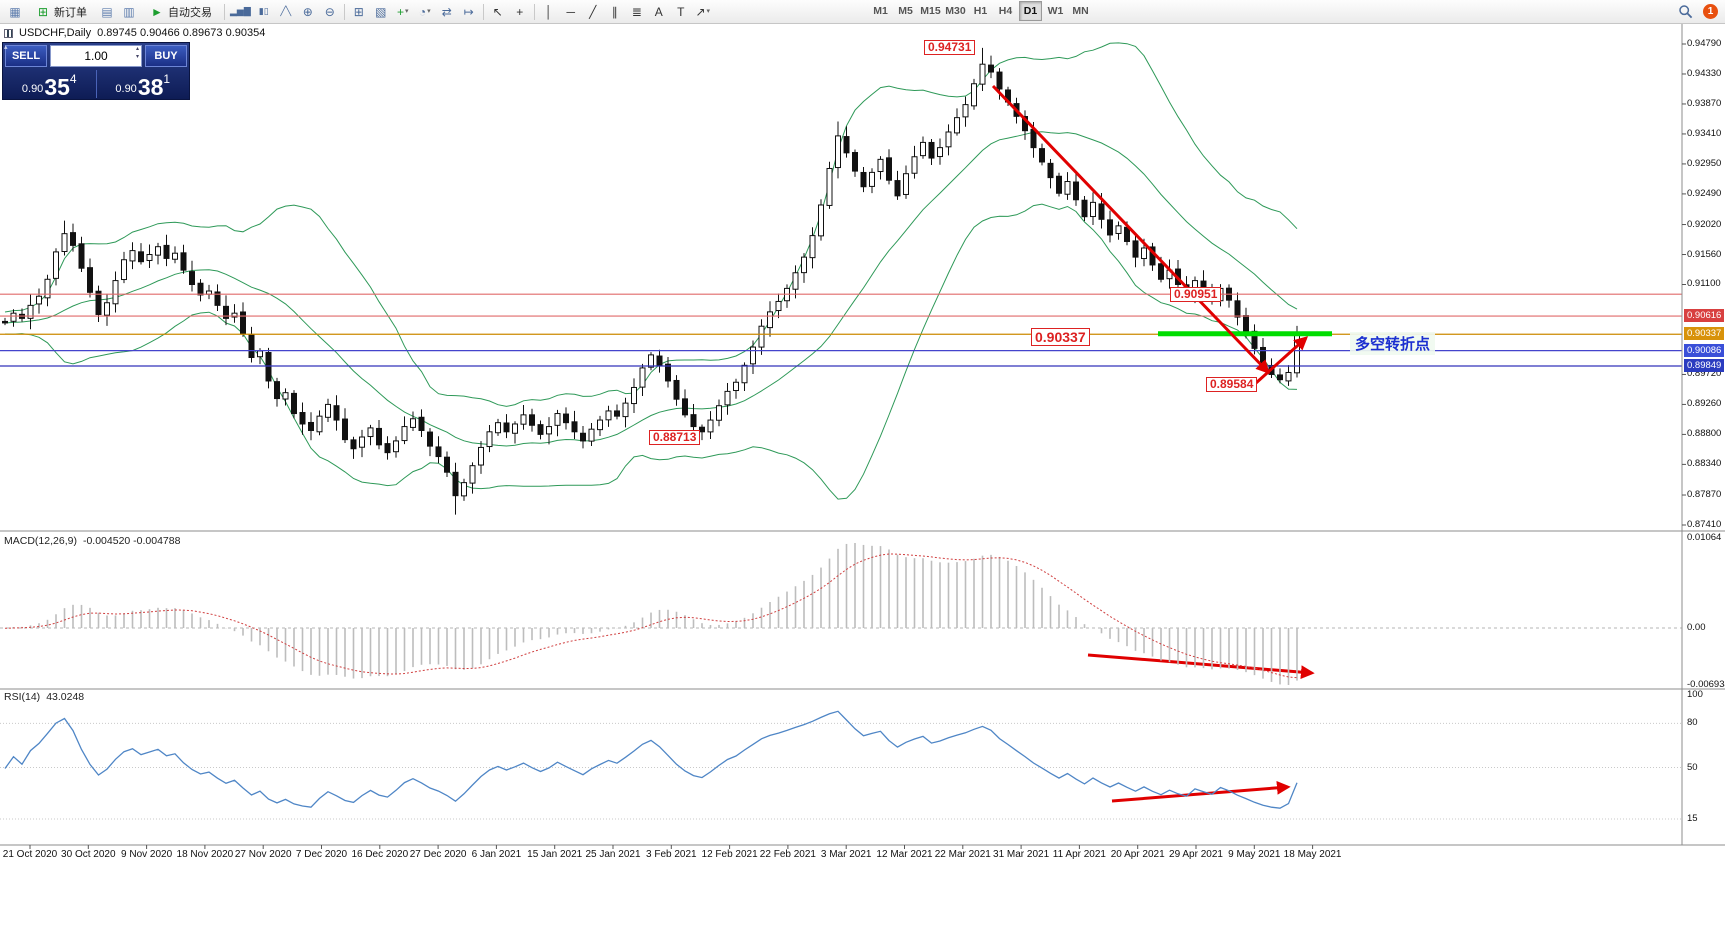  Describe the element at coordinates (126, 89) in the screenshot. I see `ask-prefix: 0.90` at that location.